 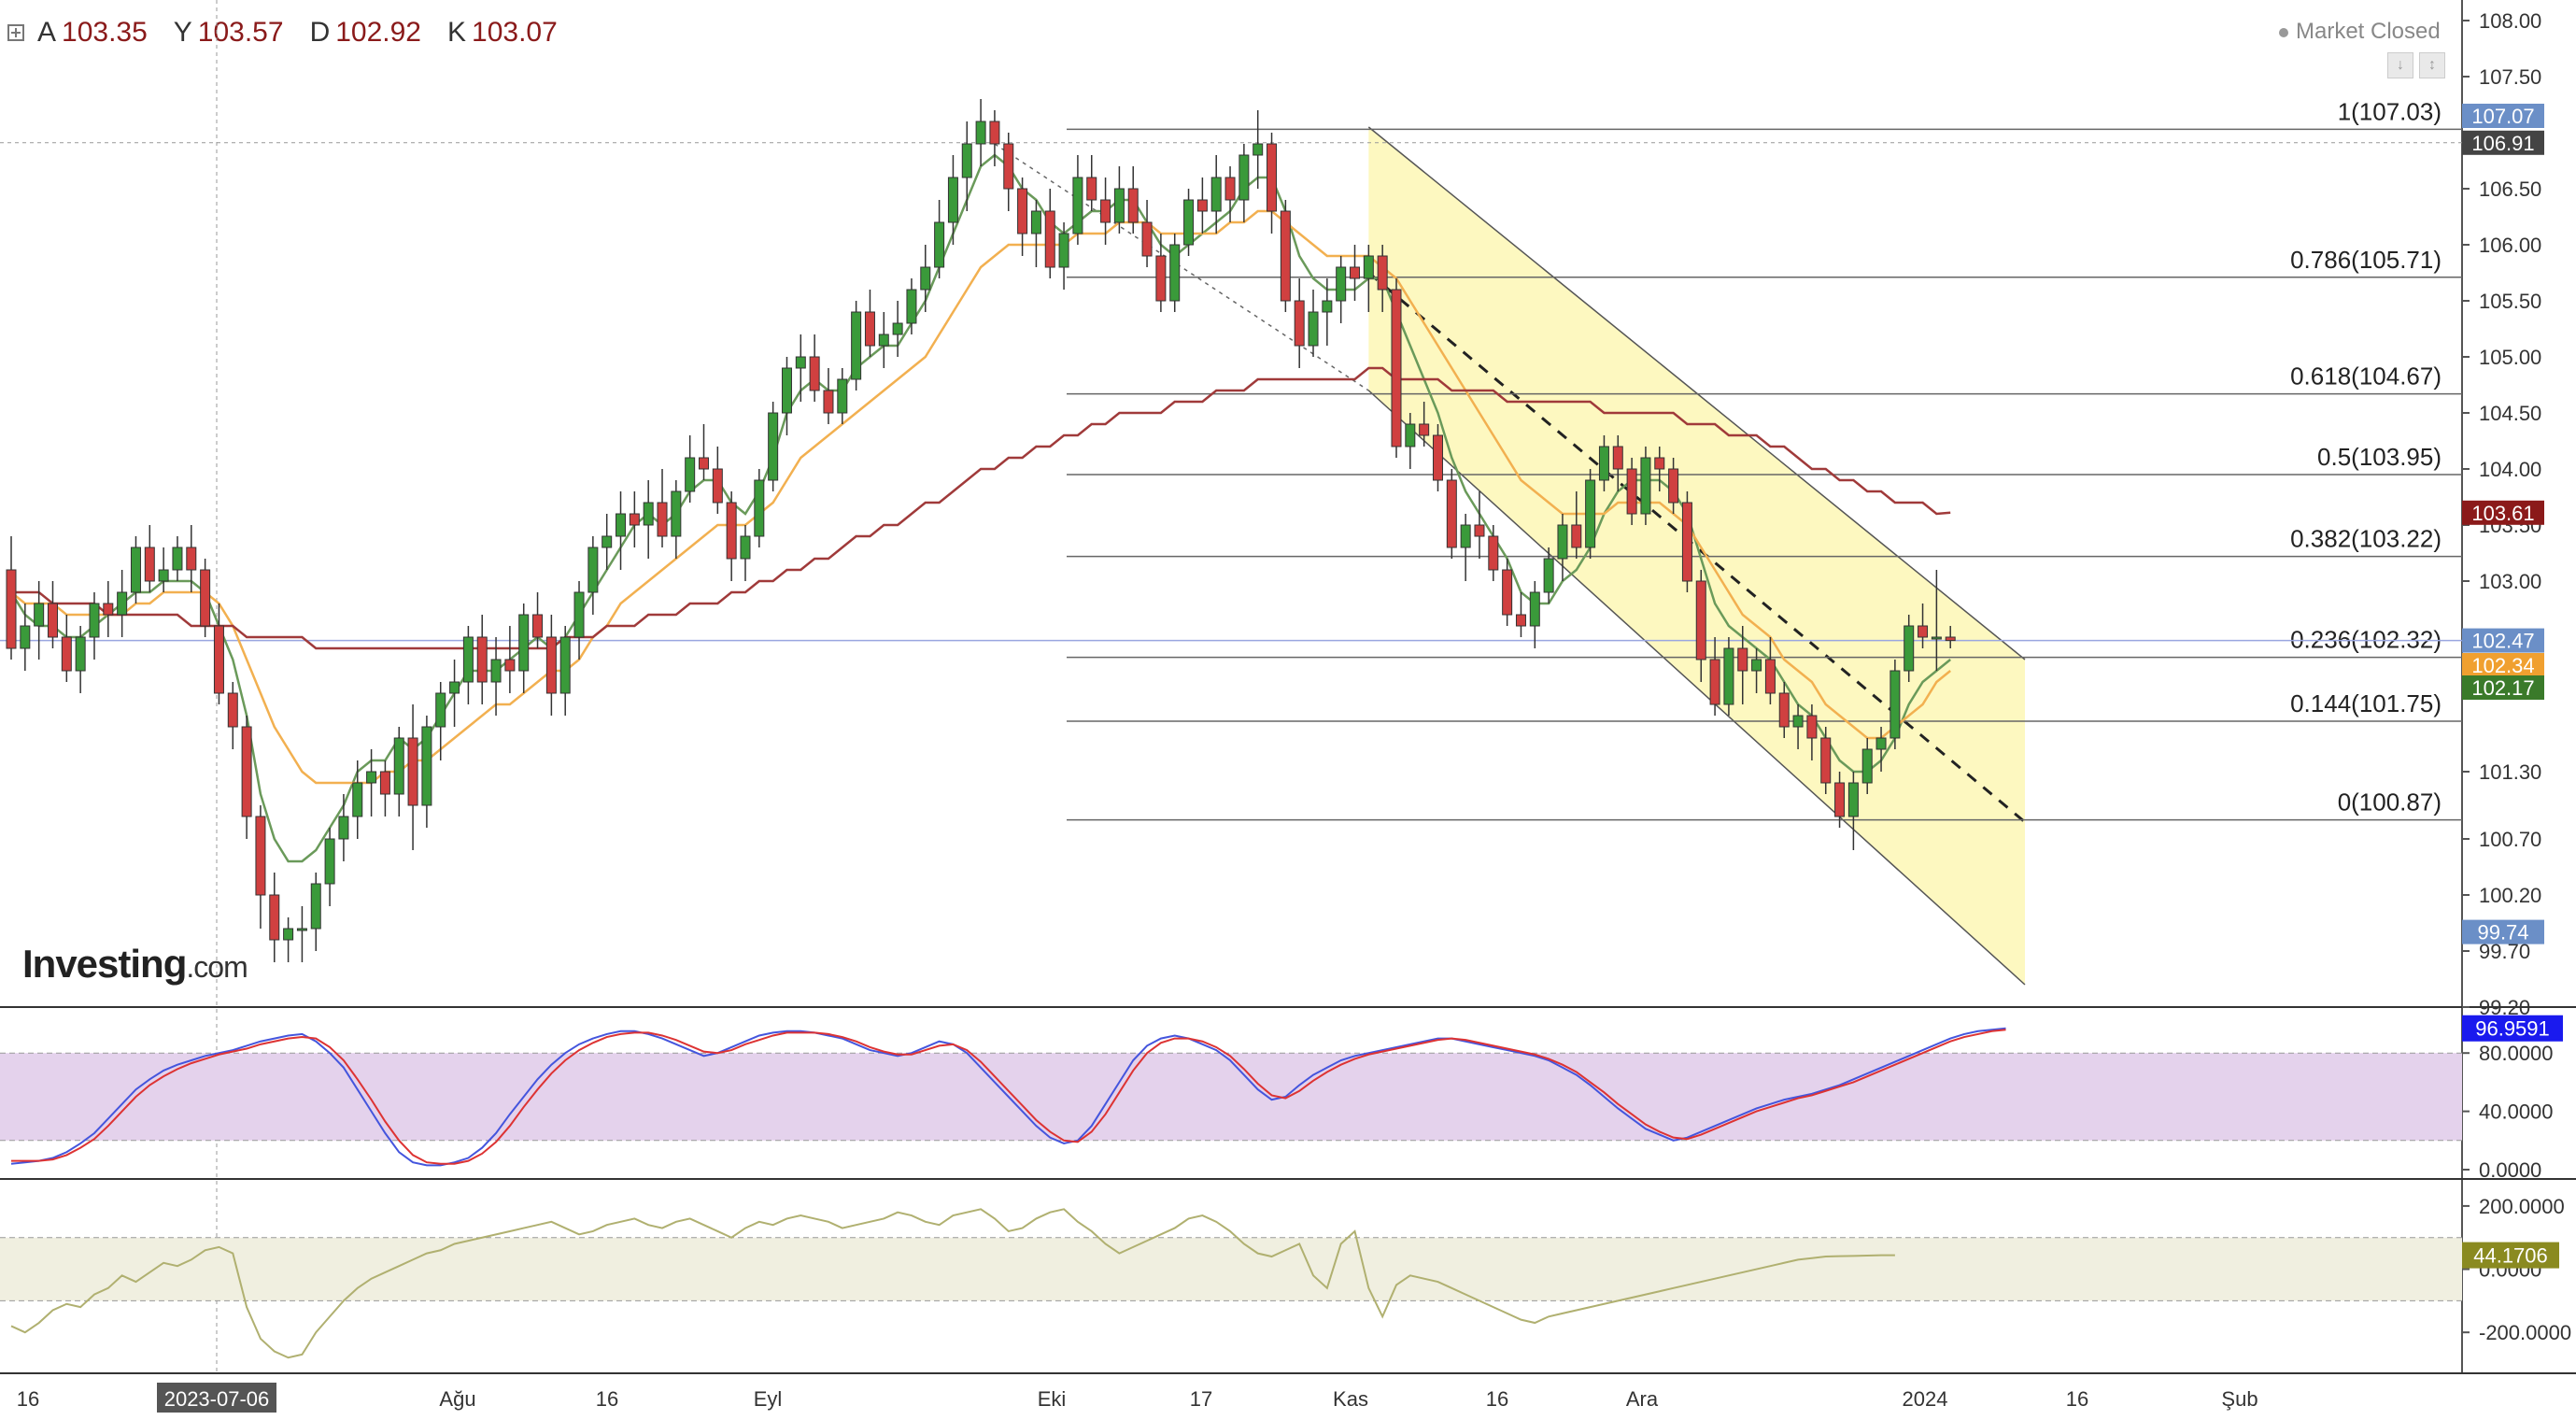 I want to click on x-tick-label: Eyl, so click(x=768, y=1399).